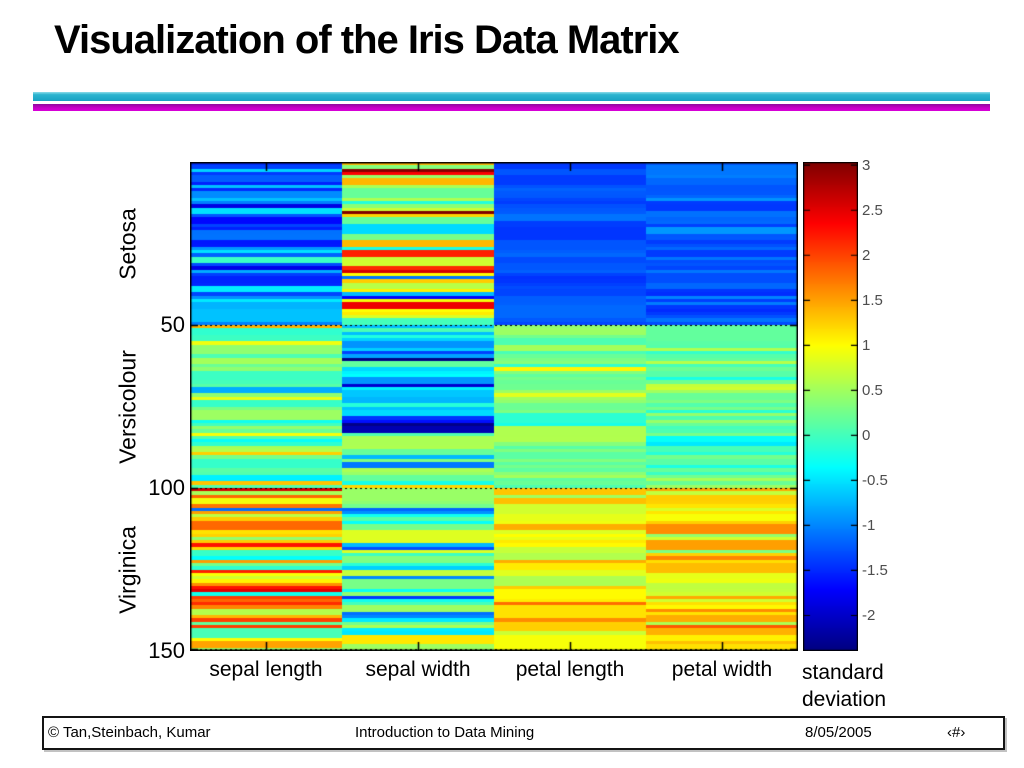 Image resolution: width=1024 pixels, height=768 pixels. What do you see at coordinates (872, 390) in the screenshot?
I see `colorbar-tick-label-0.5: 0.5` at bounding box center [872, 390].